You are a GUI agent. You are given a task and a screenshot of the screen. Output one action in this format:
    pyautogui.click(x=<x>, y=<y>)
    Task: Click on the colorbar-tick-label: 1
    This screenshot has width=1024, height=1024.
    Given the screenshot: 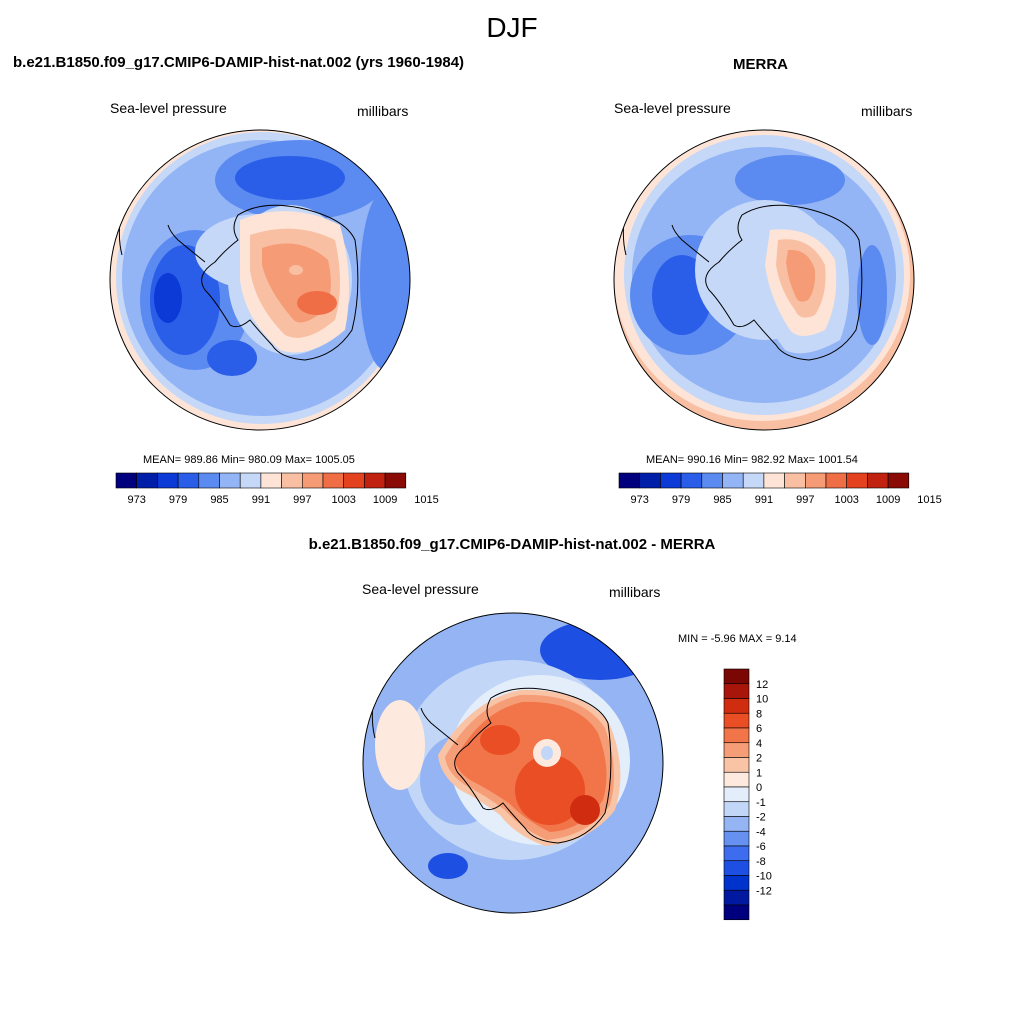 What is the action you would take?
    pyautogui.click(x=759, y=773)
    